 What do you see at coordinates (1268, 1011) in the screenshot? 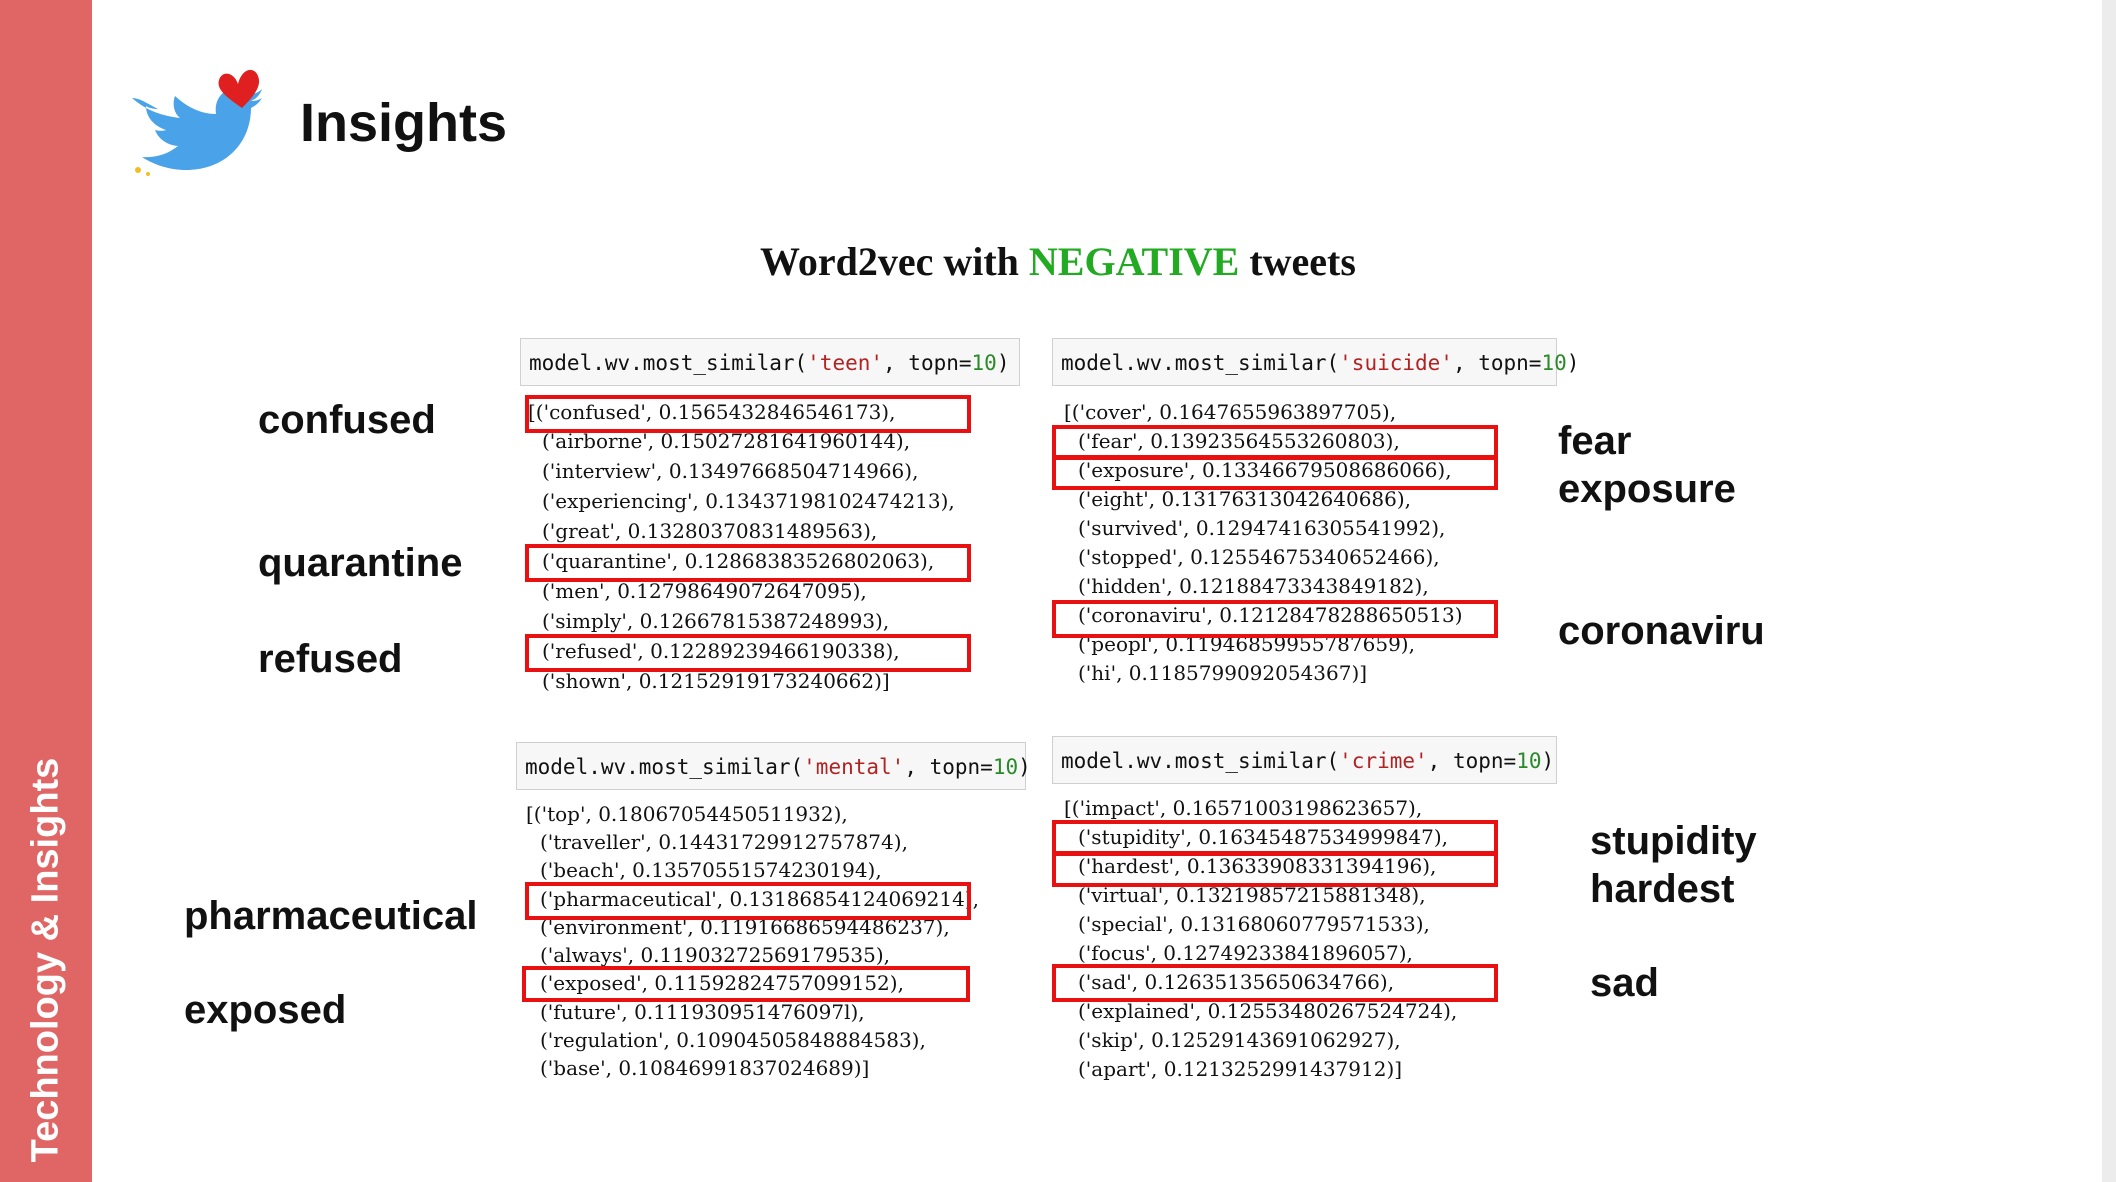
I see `result-line: ('explained', 0.12553480267524724),` at bounding box center [1268, 1011].